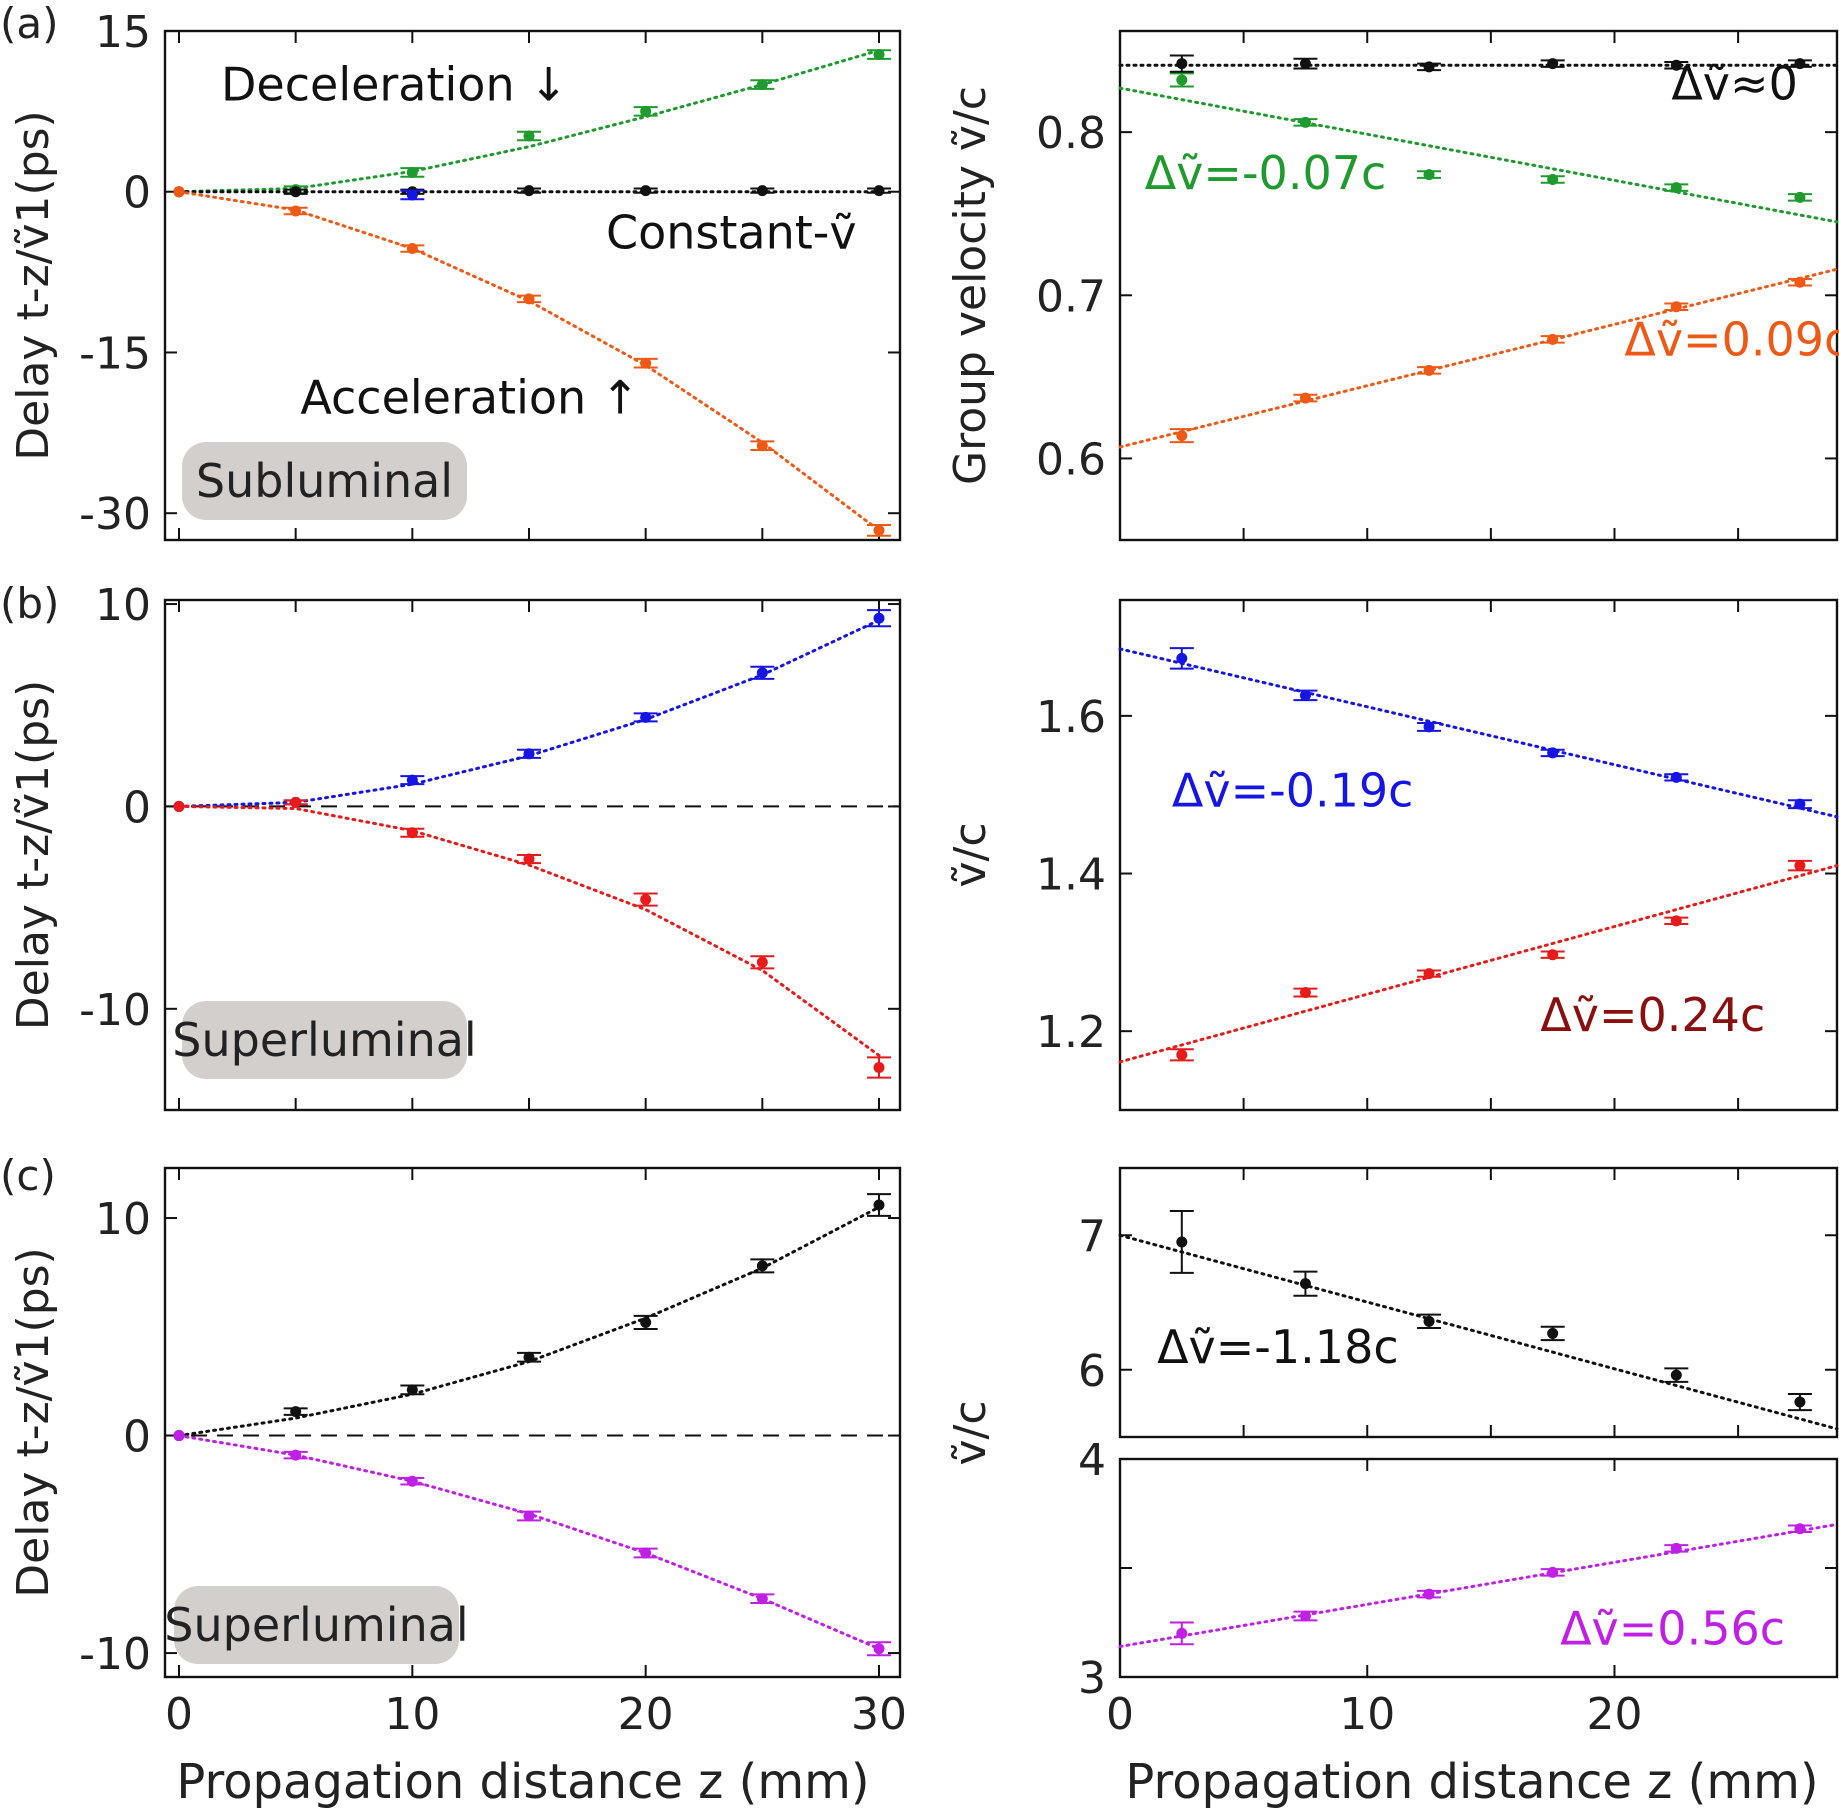 This screenshot has height=1814, width=1839. I want to click on y-tick-label: 0.8, so click(1071, 133).